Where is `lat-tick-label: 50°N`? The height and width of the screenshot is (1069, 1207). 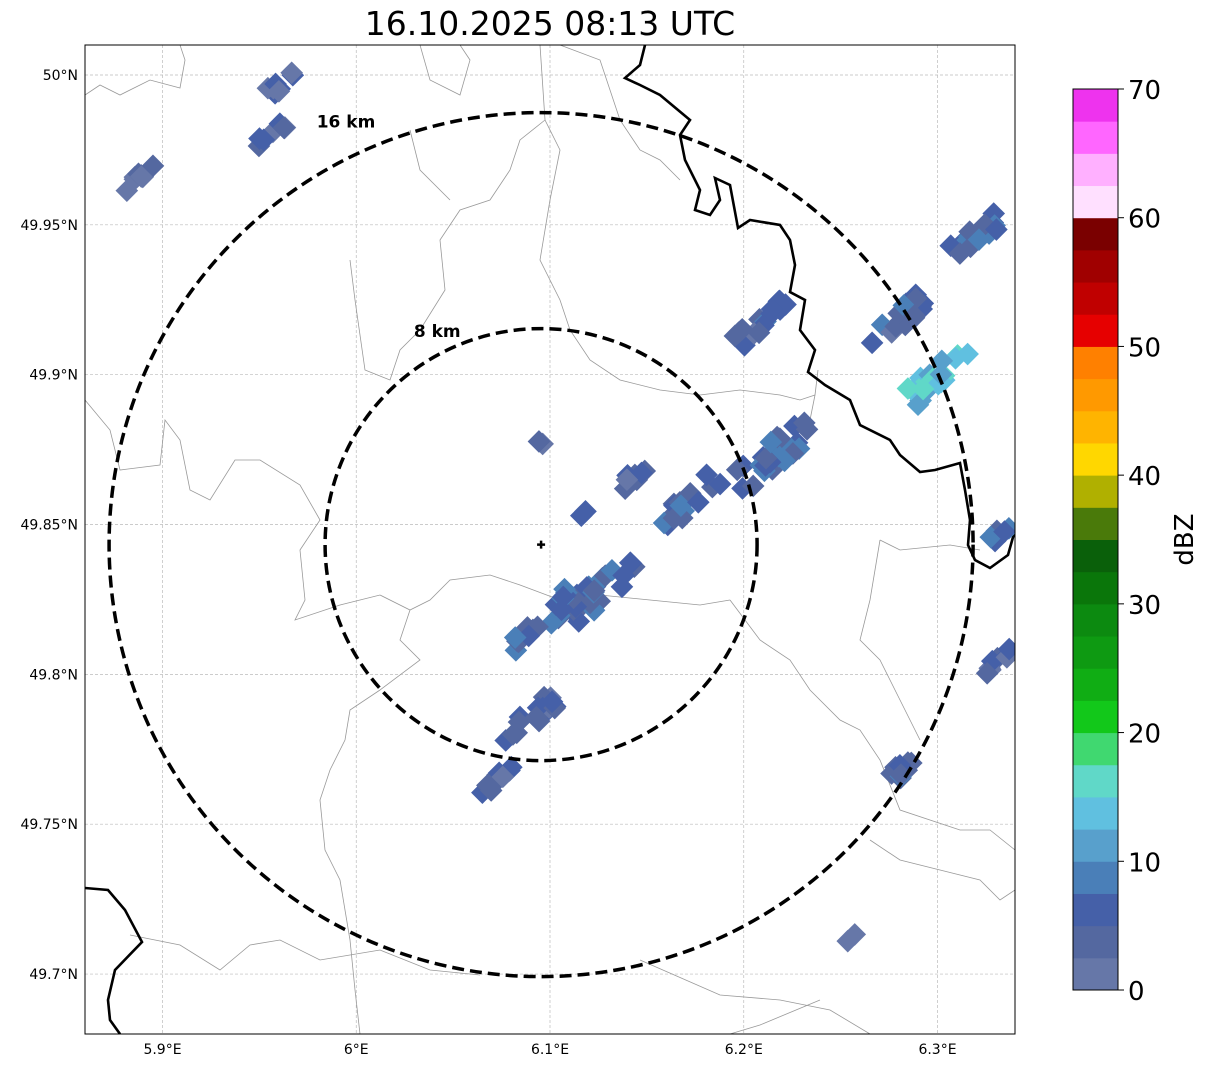 lat-tick-label: 50°N is located at coordinates (60, 76).